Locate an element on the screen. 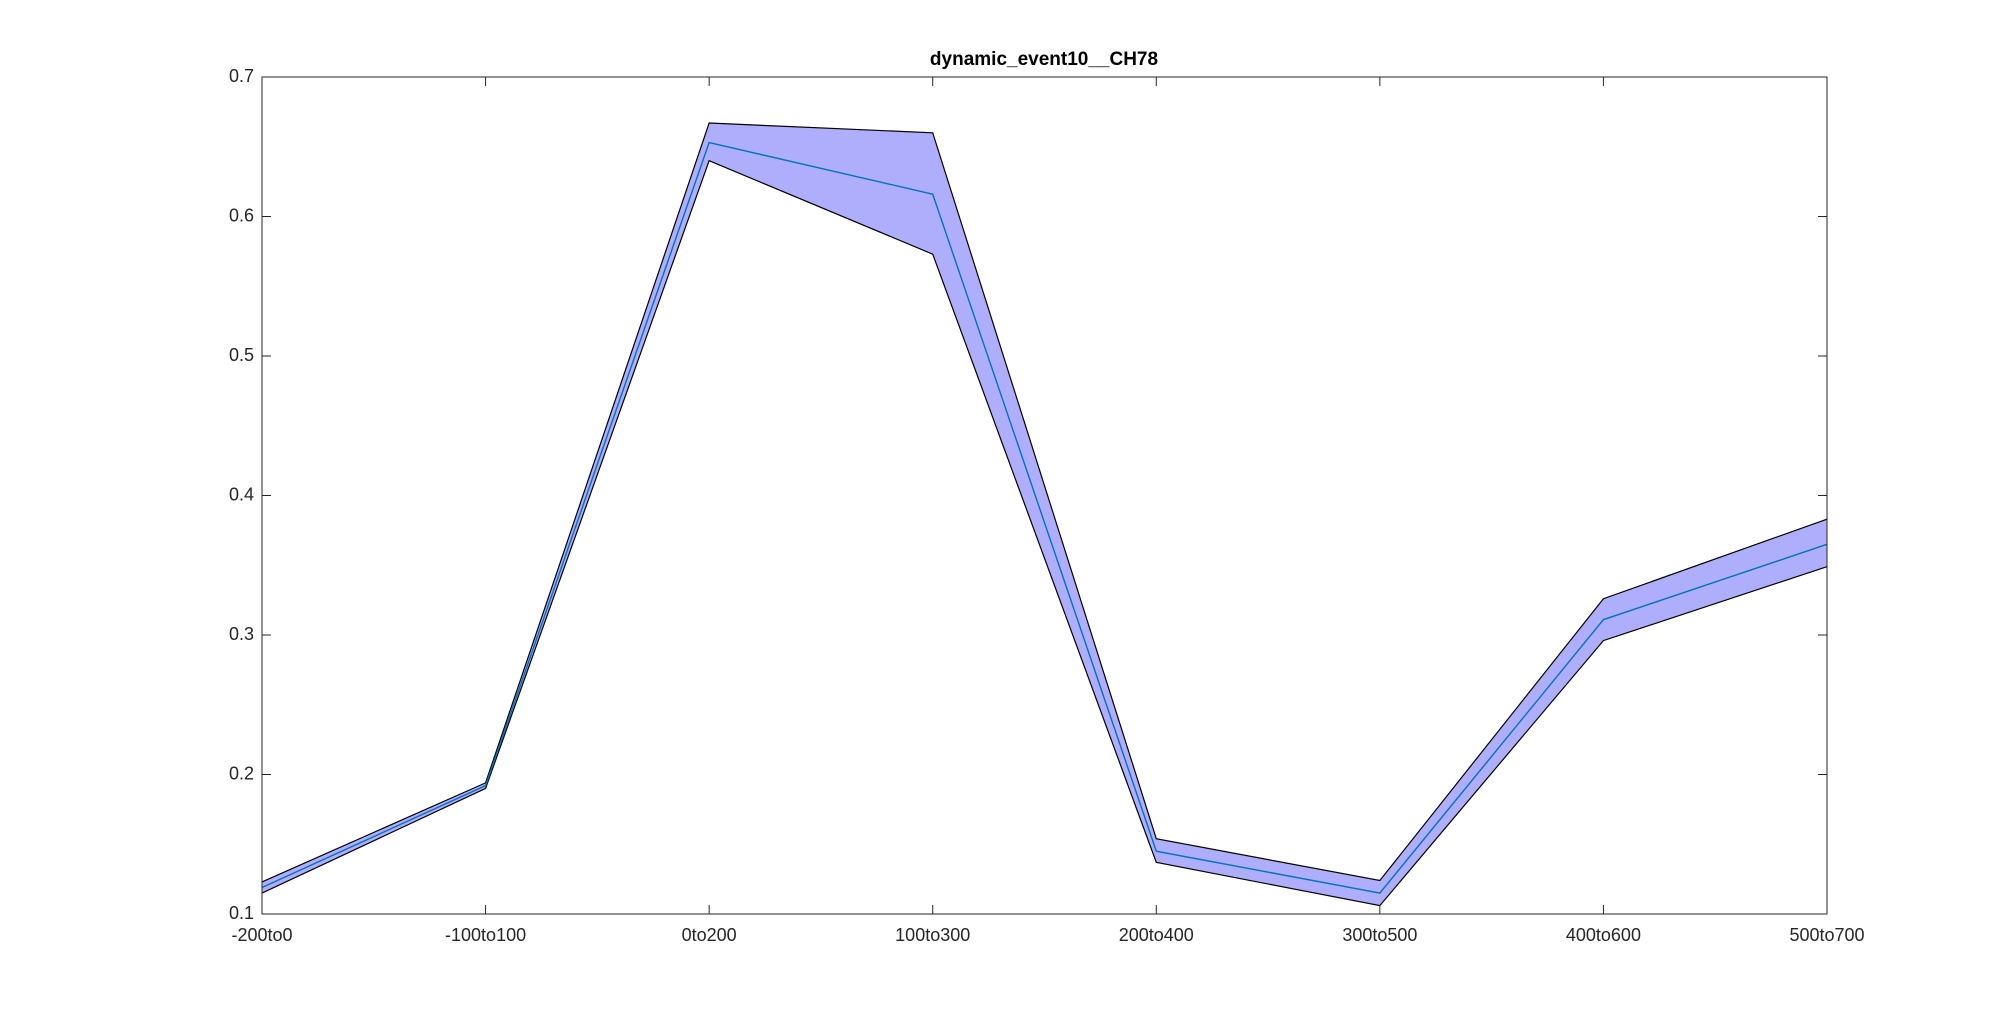  y-tick-label: 0.1 is located at coordinates (241, 913).